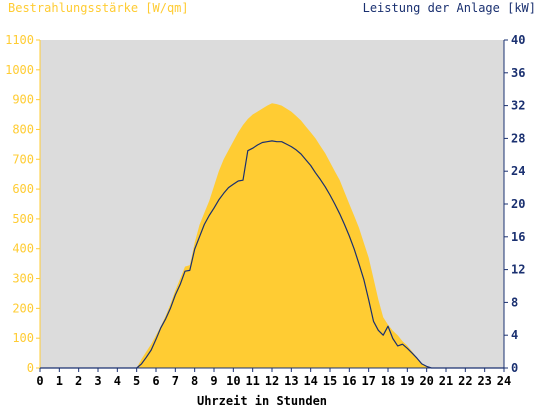  What do you see at coordinates (426, 381) in the screenshot?
I see `x-tick-label: 20` at bounding box center [426, 381].